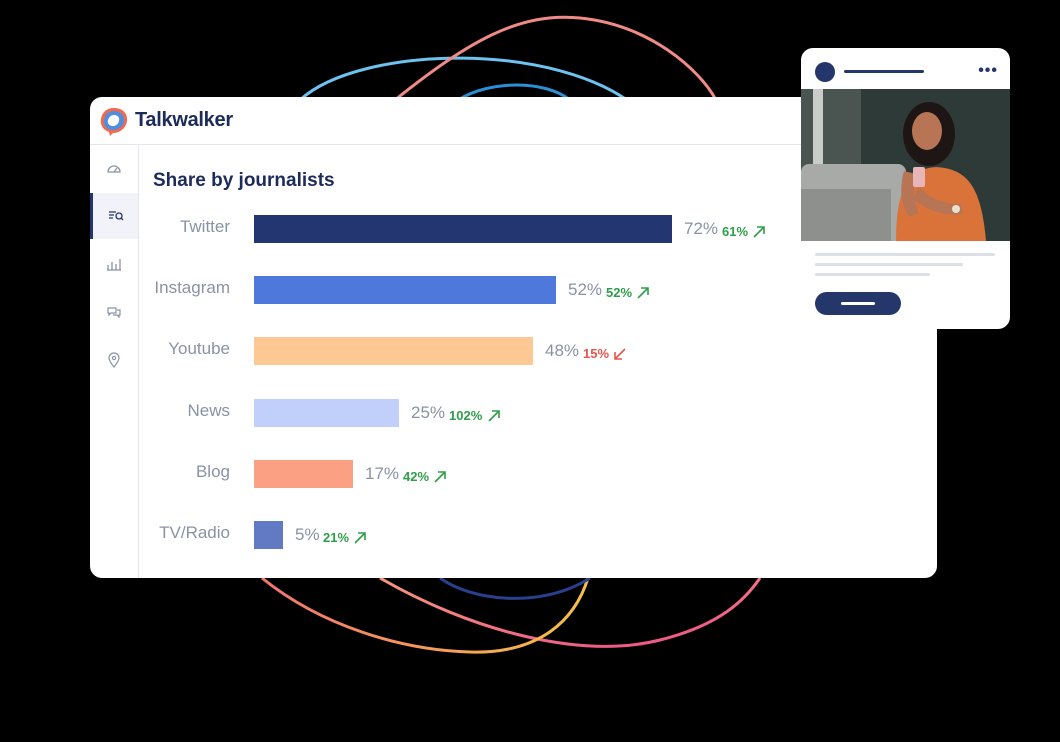 The width and height of the screenshot is (1060, 742). I want to click on bar-twitter, so click(463, 229).